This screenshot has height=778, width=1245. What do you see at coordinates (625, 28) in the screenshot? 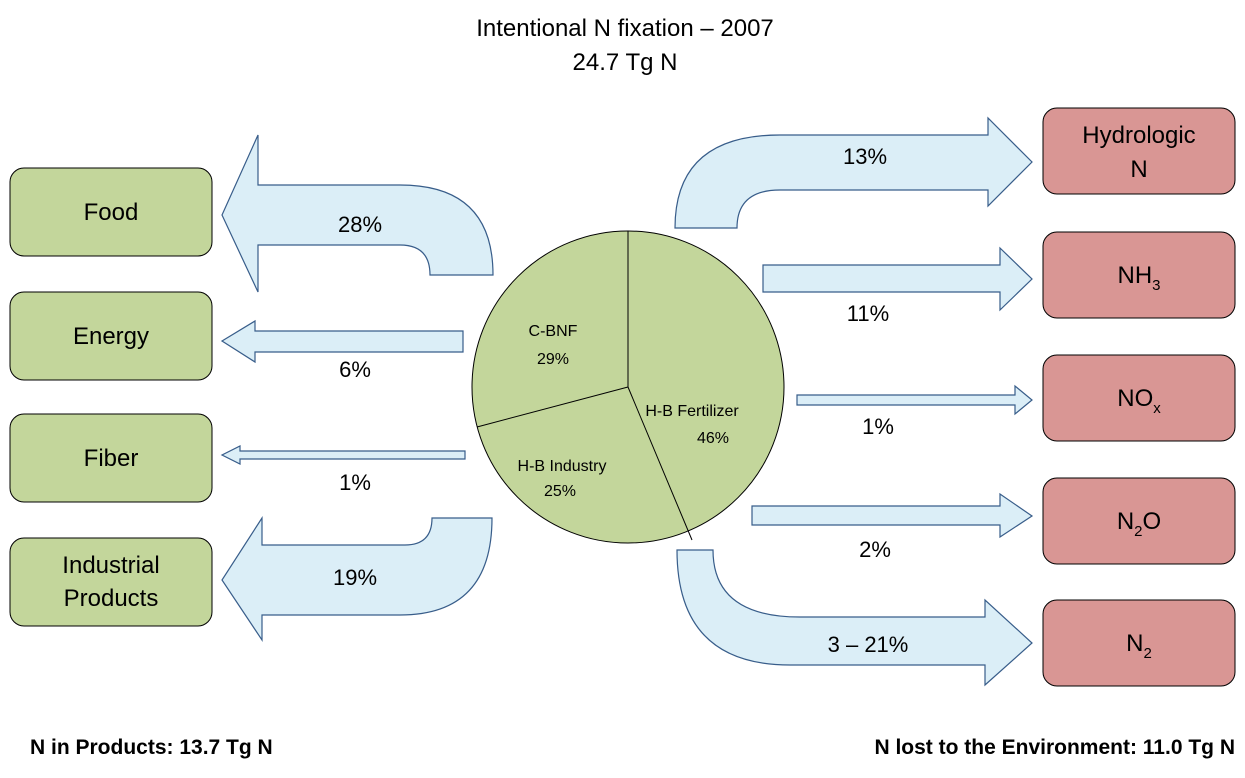
I see `title: Intentional N fixation – 2007` at bounding box center [625, 28].